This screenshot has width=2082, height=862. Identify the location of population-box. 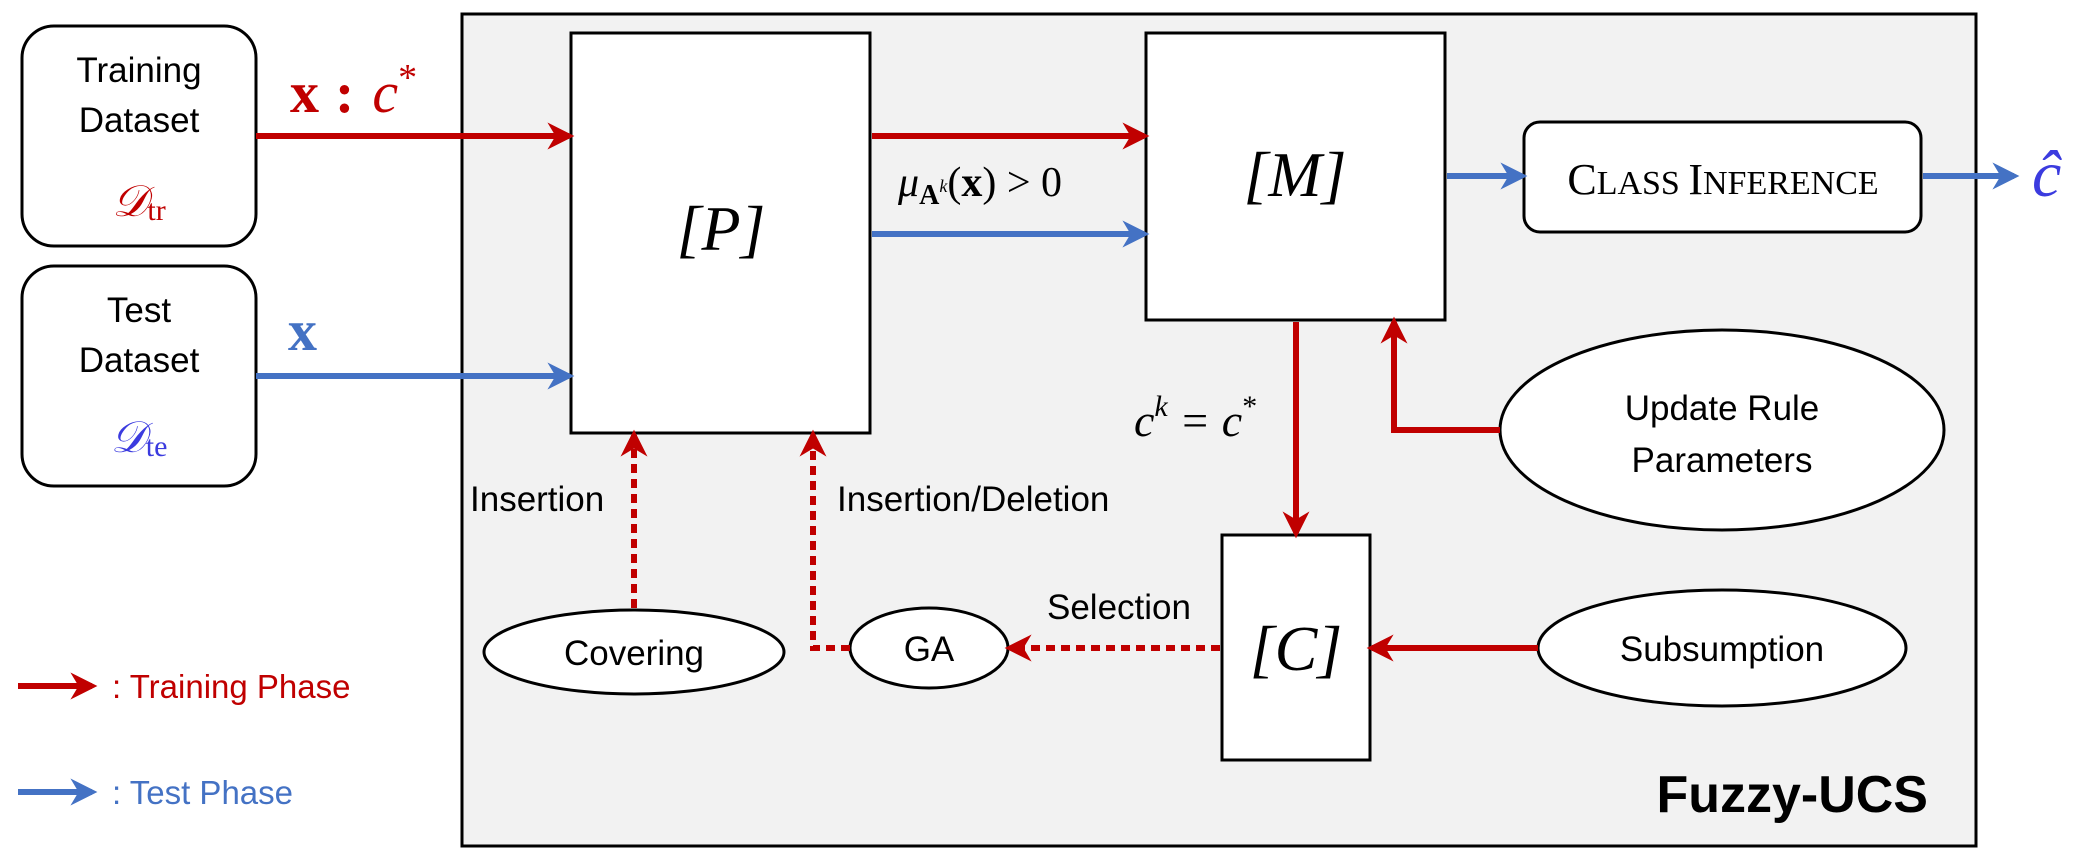
(720, 233).